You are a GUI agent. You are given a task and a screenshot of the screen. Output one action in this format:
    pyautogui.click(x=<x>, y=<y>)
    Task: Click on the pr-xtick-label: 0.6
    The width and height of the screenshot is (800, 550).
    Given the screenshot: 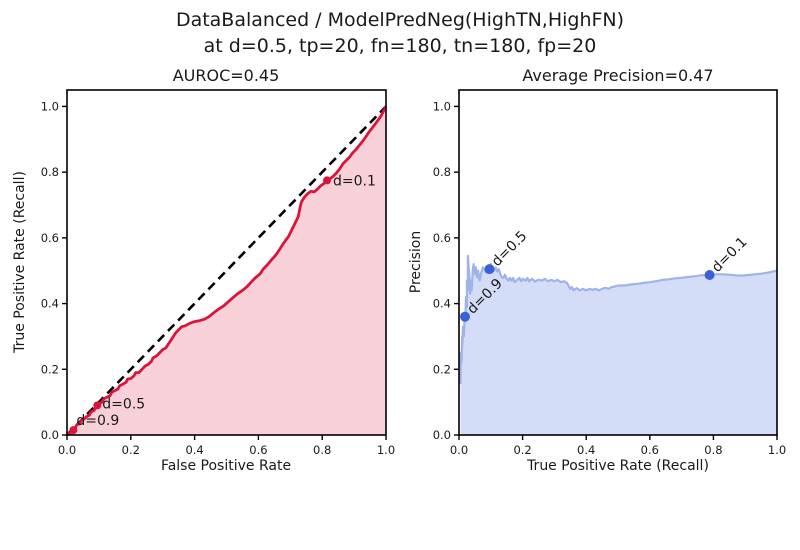 What is the action you would take?
    pyautogui.click(x=650, y=450)
    